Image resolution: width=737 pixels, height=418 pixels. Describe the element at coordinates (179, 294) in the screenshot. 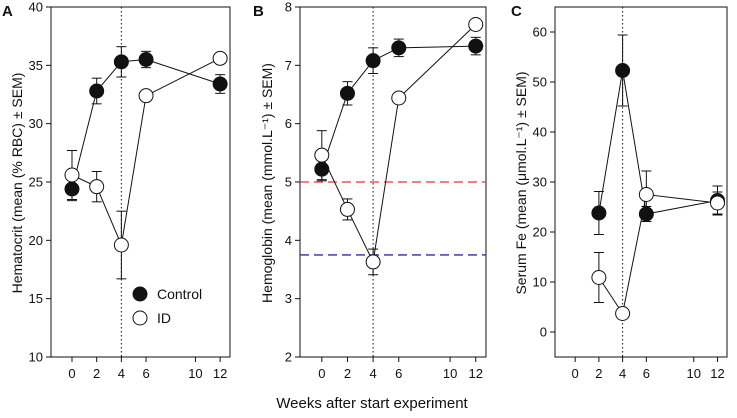

I see `legend-label-control: Control` at that location.